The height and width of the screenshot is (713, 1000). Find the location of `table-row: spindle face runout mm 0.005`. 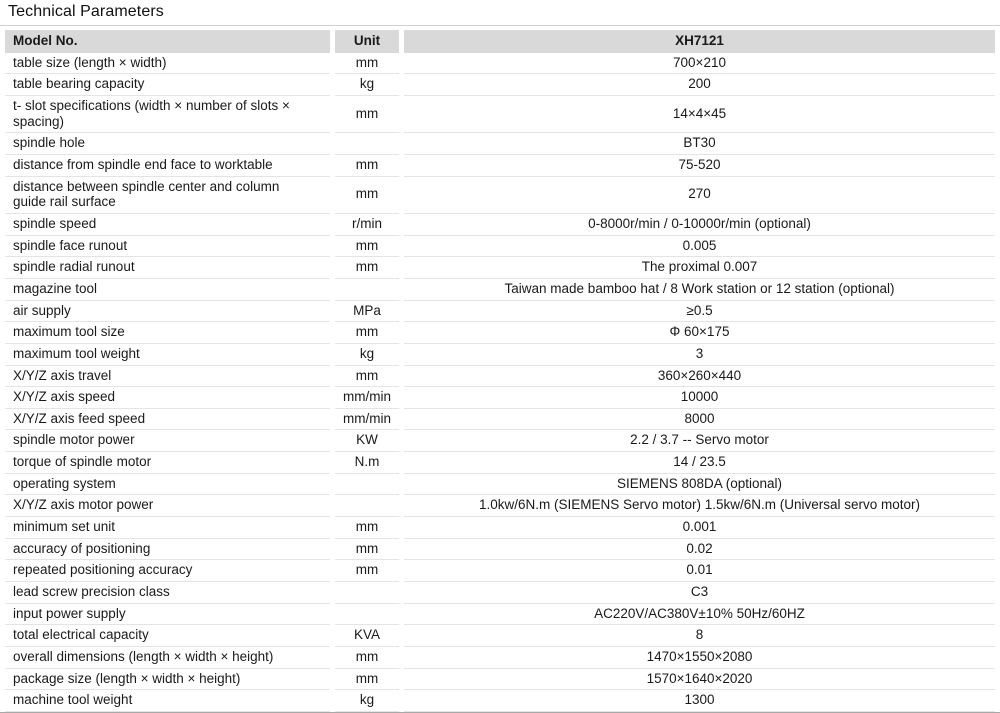

table-row: spindle face runout mm 0.005 is located at coordinates (500, 247).